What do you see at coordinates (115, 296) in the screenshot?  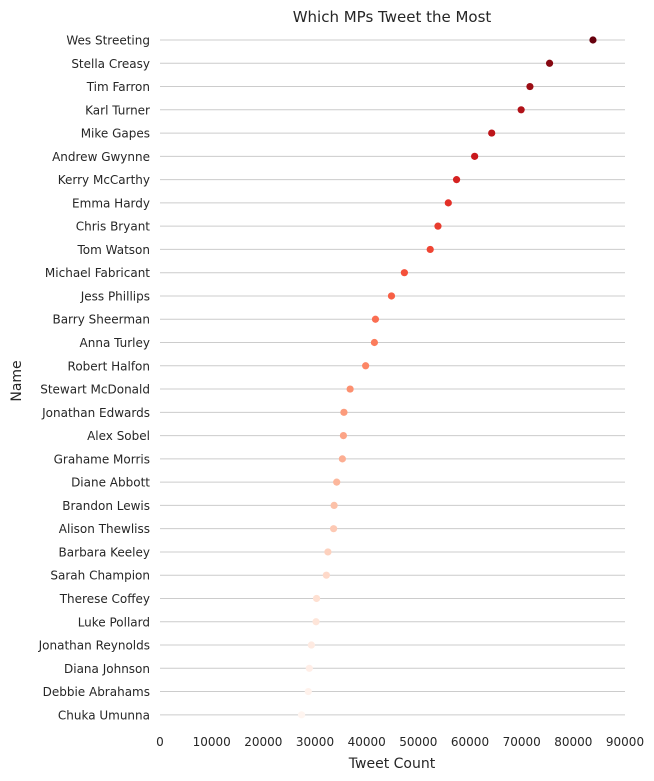 I see `y-tick-label: Jess Phillips` at bounding box center [115, 296].